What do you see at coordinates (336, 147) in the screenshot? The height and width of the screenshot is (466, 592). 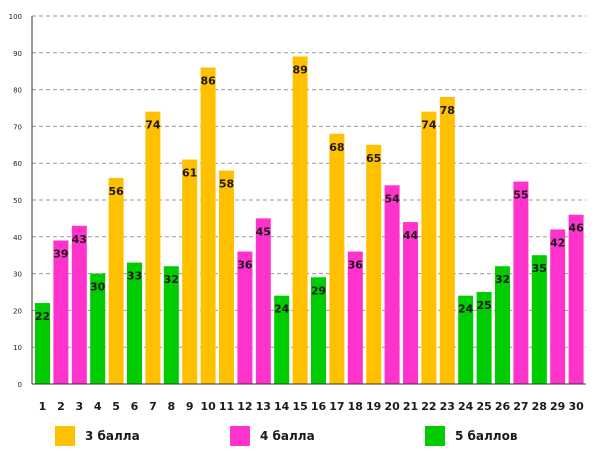 I see `data-label-17: 68` at bounding box center [336, 147].